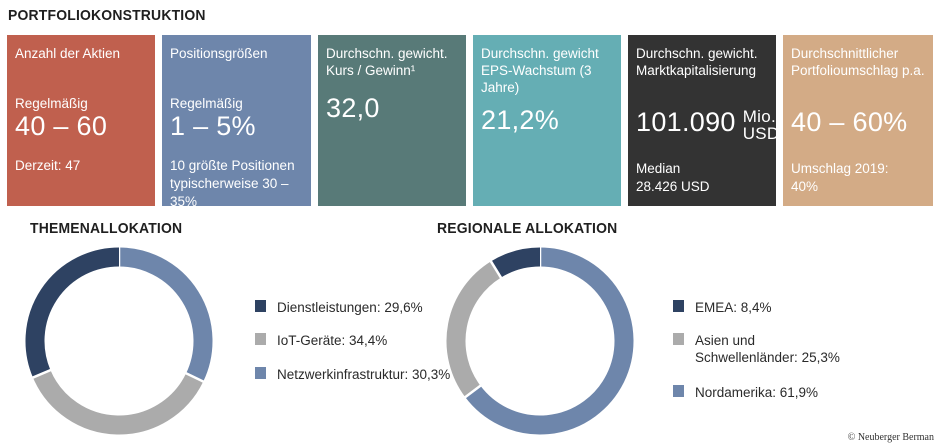  I want to click on legend-label: Netzwerkinfrastruktur: 30,3%, so click(364, 374).